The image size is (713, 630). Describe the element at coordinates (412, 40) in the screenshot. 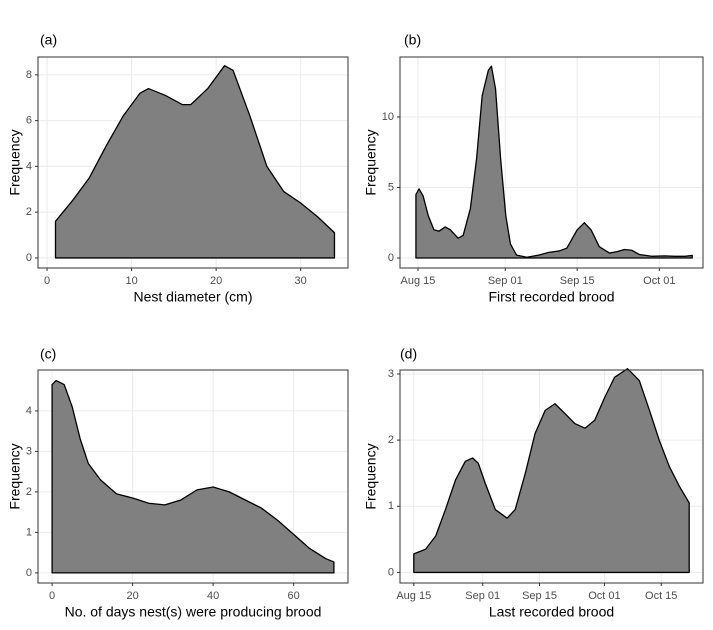

I see `panel-tag: (b)` at that location.